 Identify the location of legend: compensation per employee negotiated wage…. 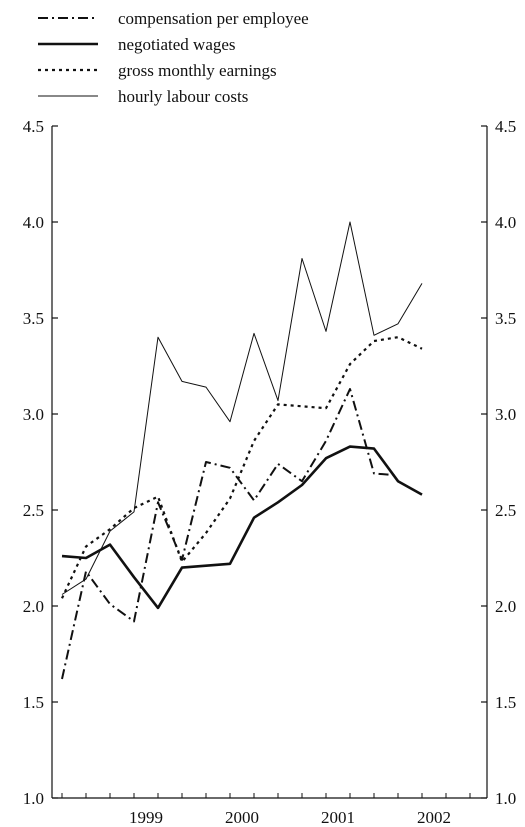
(173, 57).